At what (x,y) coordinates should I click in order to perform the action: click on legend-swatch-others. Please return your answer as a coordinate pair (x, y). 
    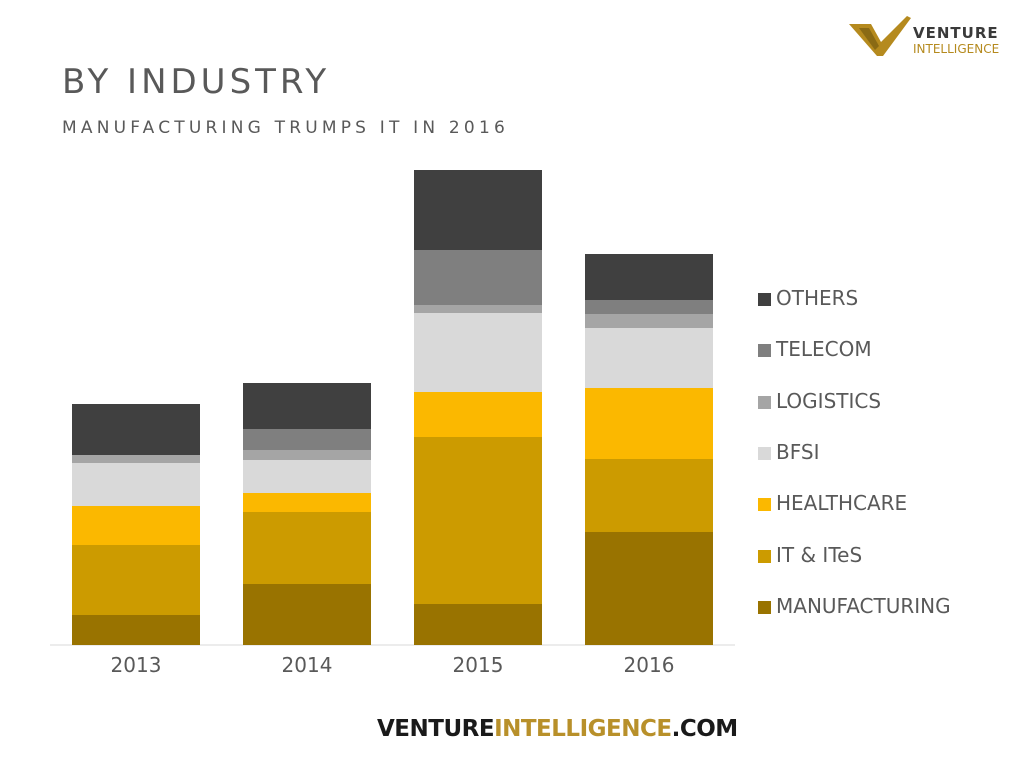
    Looking at the image, I should click on (764, 299).